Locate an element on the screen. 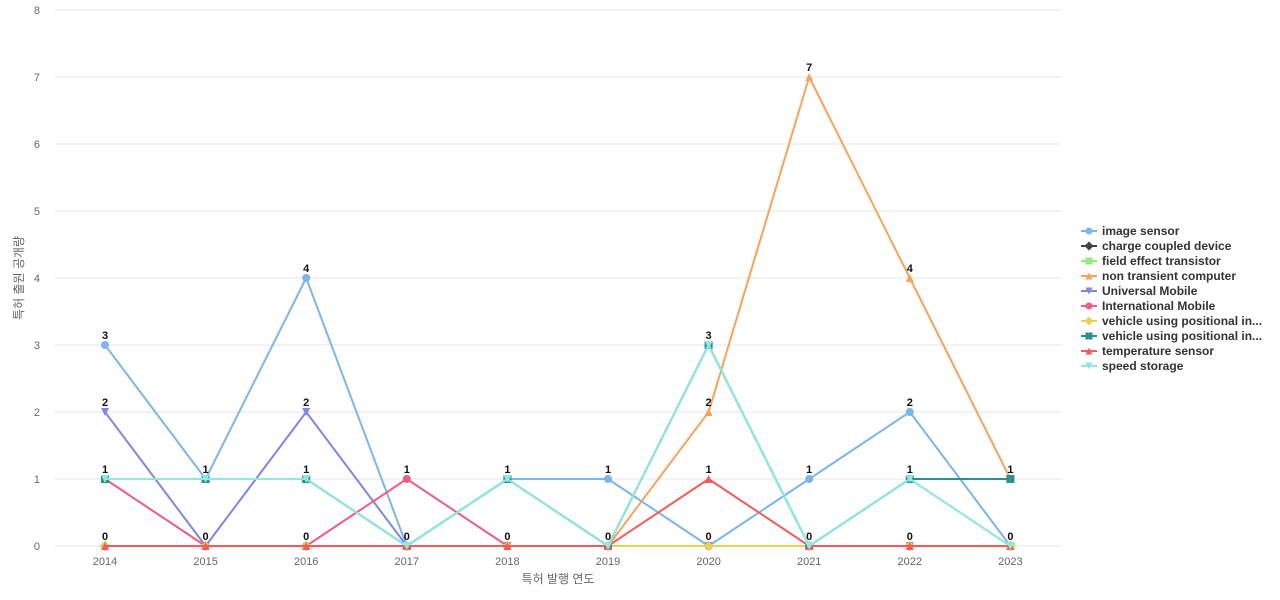  x-tick-label: 2021 is located at coordinates (809, 562).